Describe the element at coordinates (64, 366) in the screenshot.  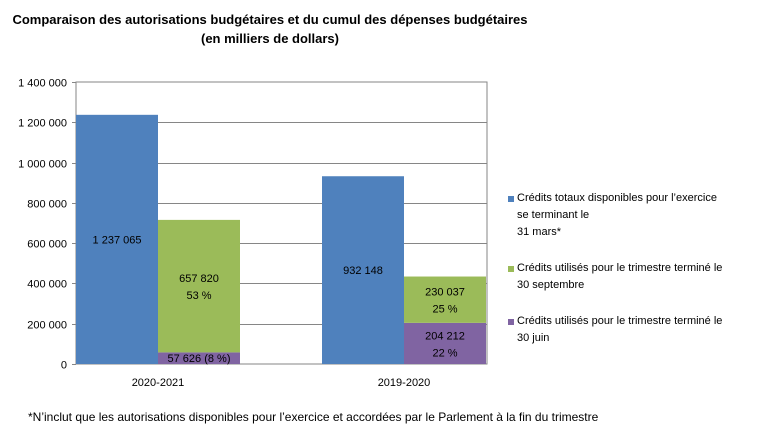
I see `y-tick-label: 0` at that location.